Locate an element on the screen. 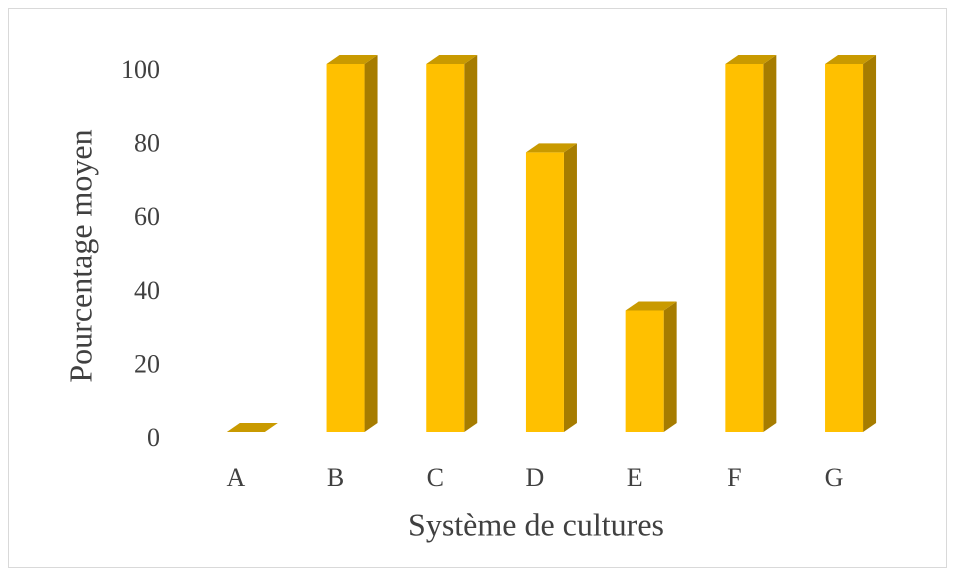 The height and width of the screenshot is (581, 955). y-axis-title: Pourcentage moyen is located at coordinates (80, 255).